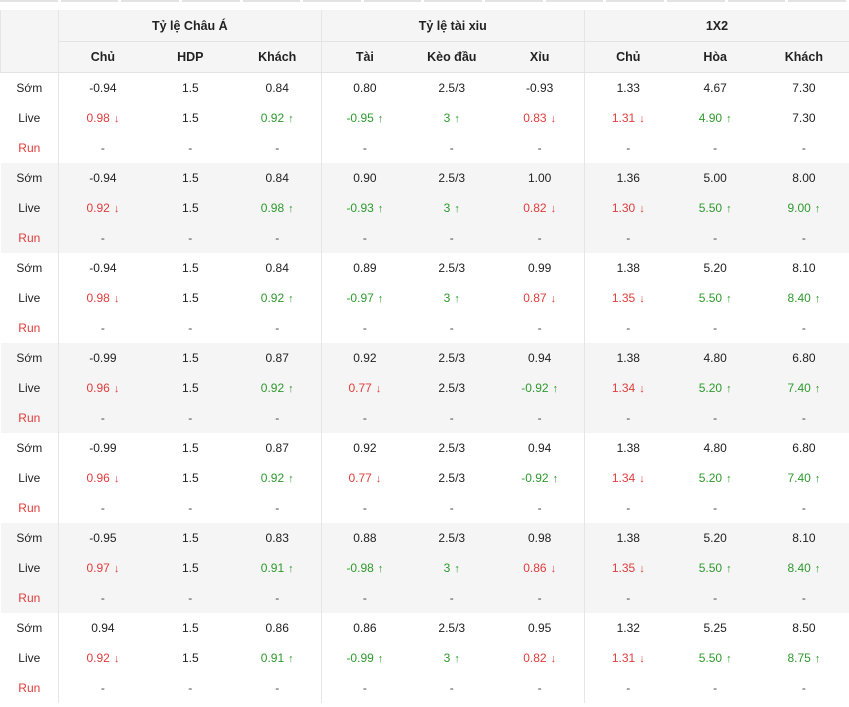 Image resolution: width=849 pixels, height=707 pixels. What do you see at coordinates (539, 118) in the screenshot?
I see `odds-cell: 0.83 ↓` at bounding box center [539, 118].